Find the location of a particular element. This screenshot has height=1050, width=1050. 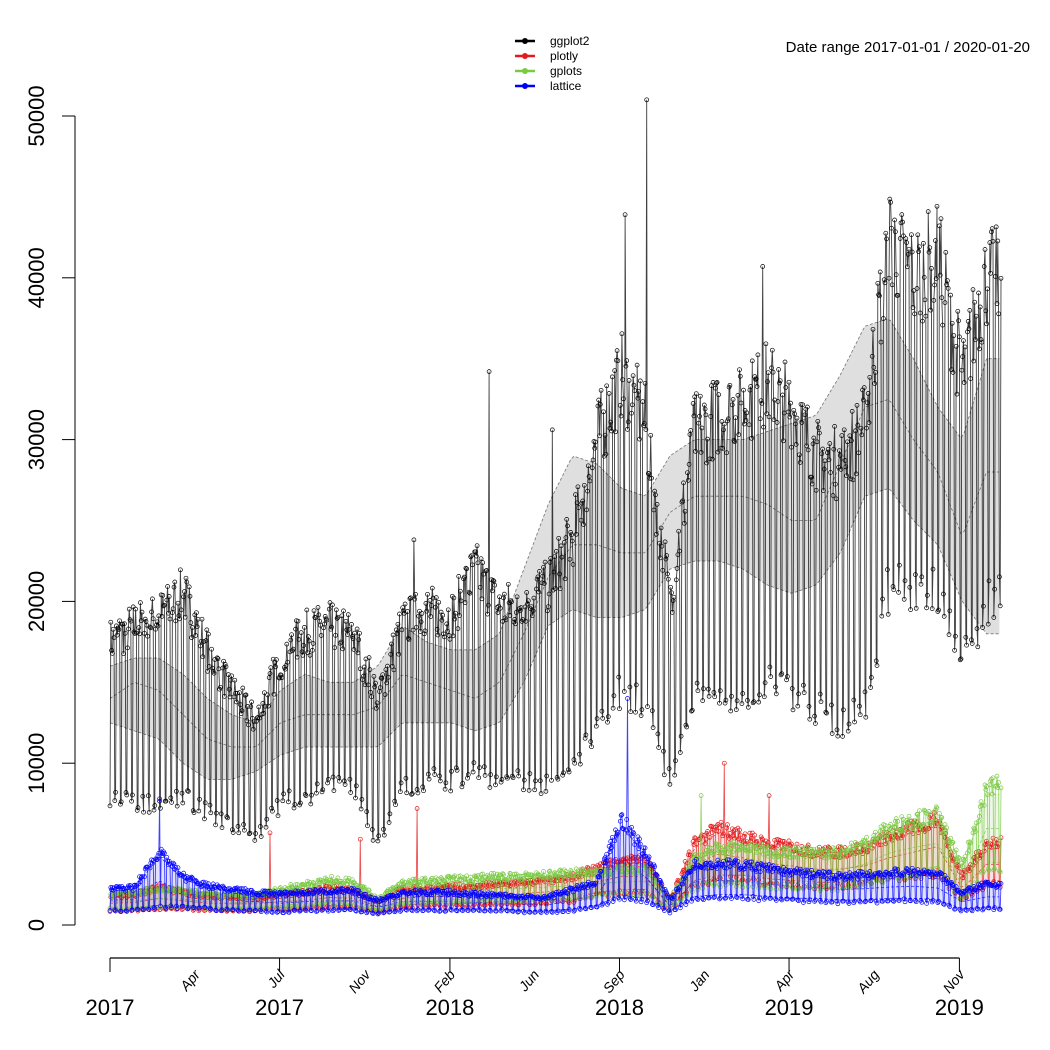

band-line-gplots-mid is located at coordinates (554, 867).